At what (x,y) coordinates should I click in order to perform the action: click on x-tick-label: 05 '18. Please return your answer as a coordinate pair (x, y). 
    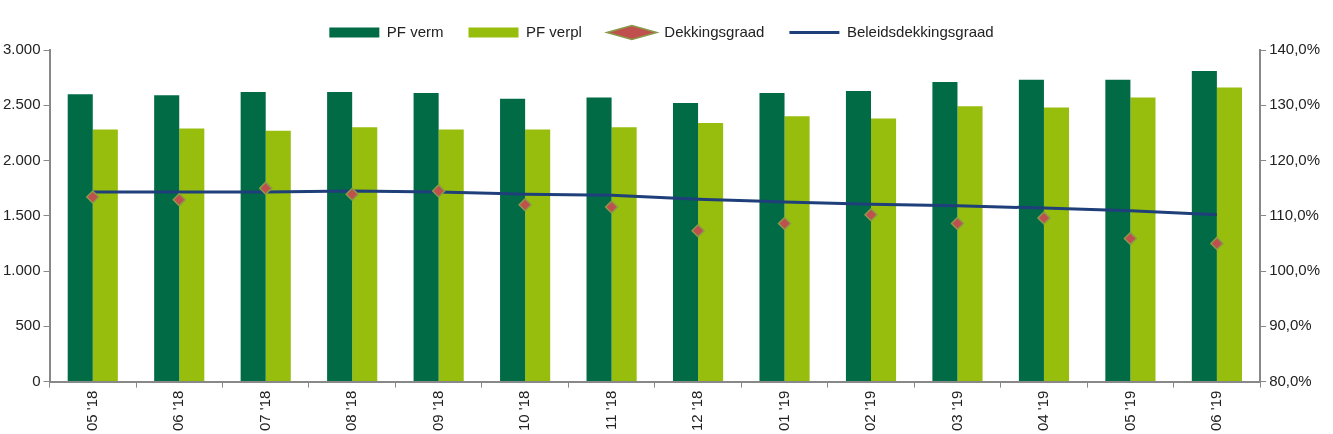
    Looking at the image, I should click on (91, 411).